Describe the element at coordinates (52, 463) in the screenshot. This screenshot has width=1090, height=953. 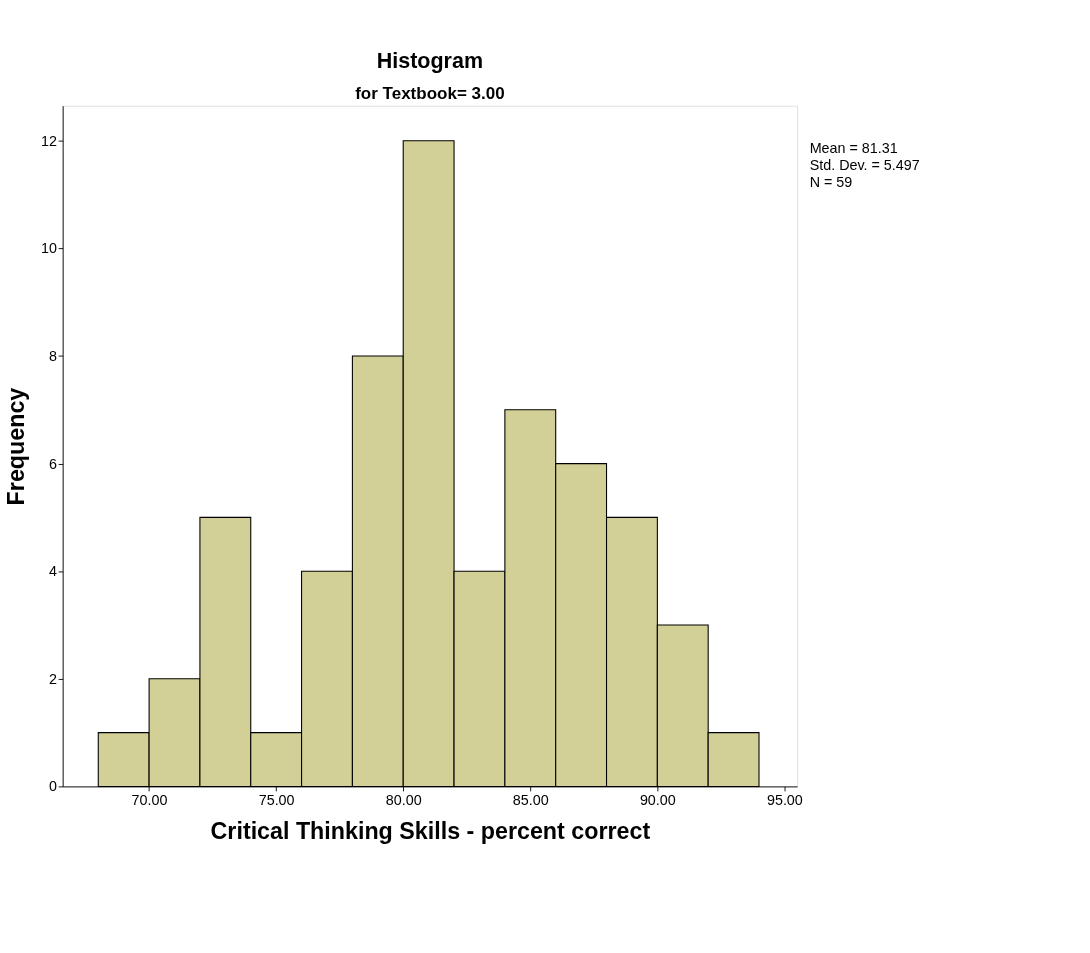
I see `y-tick-label: 6` at that location.